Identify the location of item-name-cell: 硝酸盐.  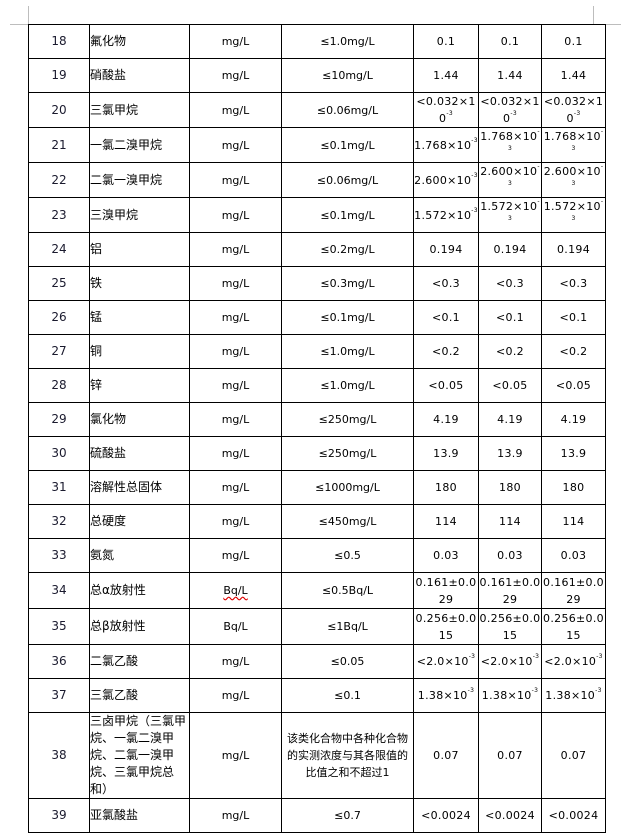
(139, 75).